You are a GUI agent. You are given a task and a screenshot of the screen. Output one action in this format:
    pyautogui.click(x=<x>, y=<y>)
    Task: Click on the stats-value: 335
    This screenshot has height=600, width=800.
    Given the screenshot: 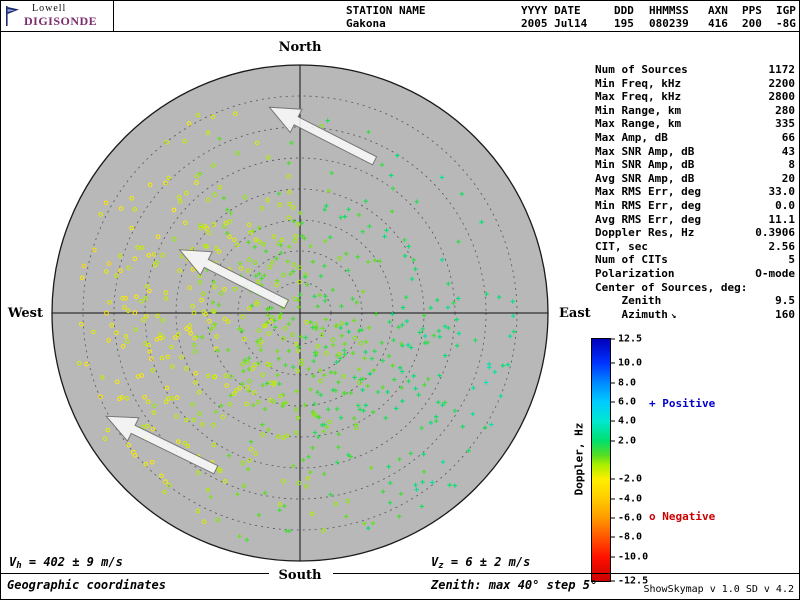 What is the action you would take?
    pyautogui.click(x=785, y=124)
    